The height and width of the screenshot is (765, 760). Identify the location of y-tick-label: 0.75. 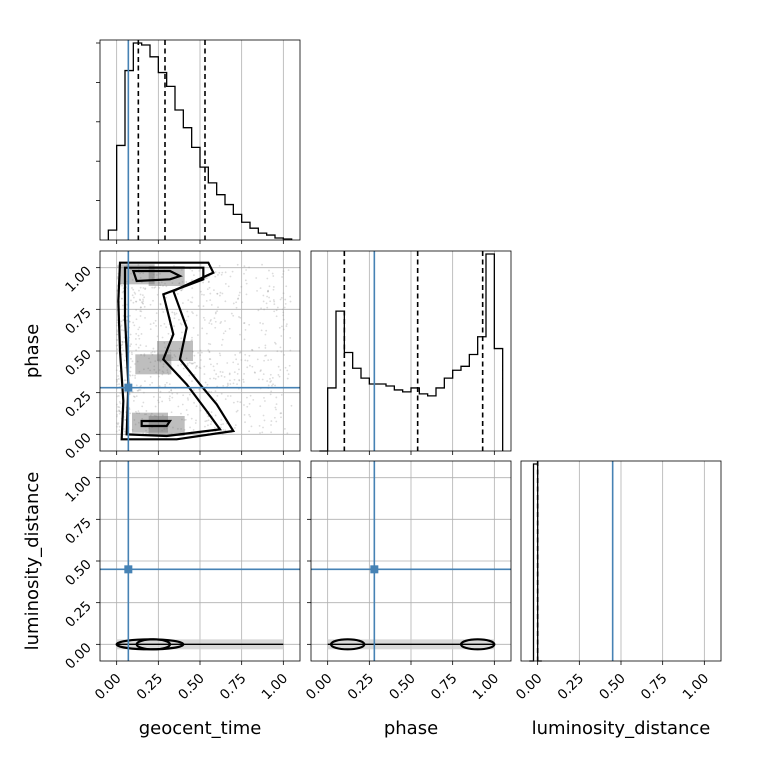
(78, 321).